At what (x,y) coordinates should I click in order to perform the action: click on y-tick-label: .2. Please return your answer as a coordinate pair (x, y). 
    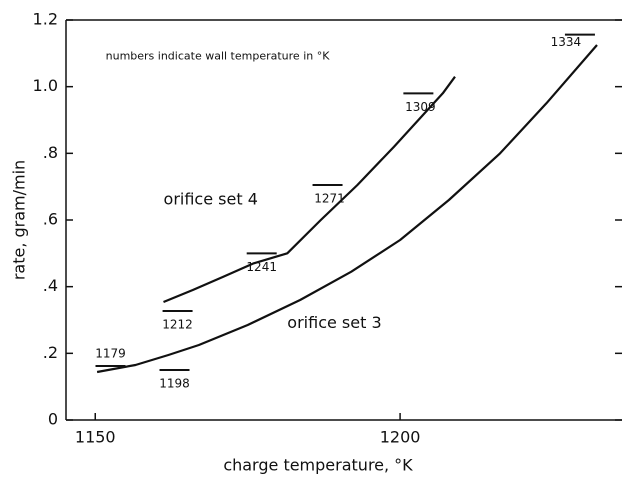
    Looking at the image, I should click on (50, 352).